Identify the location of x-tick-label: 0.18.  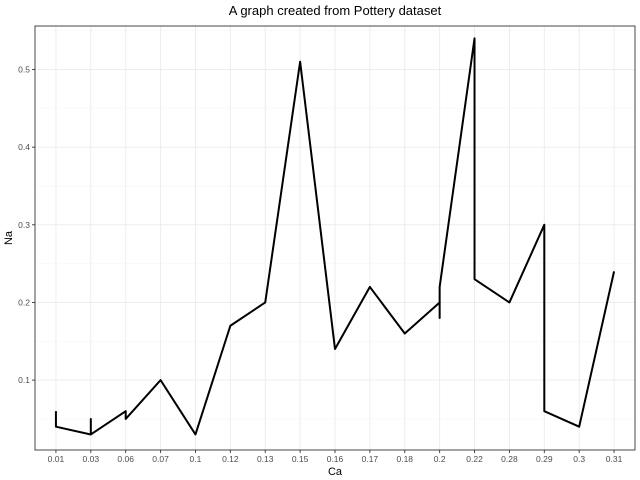
(404, 459).